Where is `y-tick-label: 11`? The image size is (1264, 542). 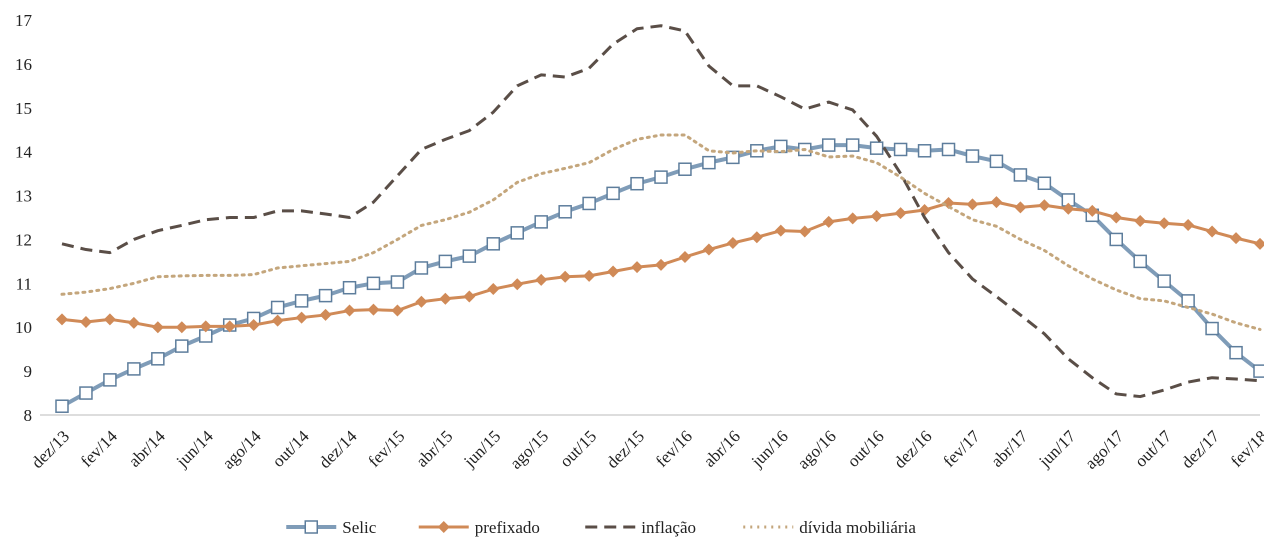 y-tick-label: 11 is located at coordinates (24, 283).